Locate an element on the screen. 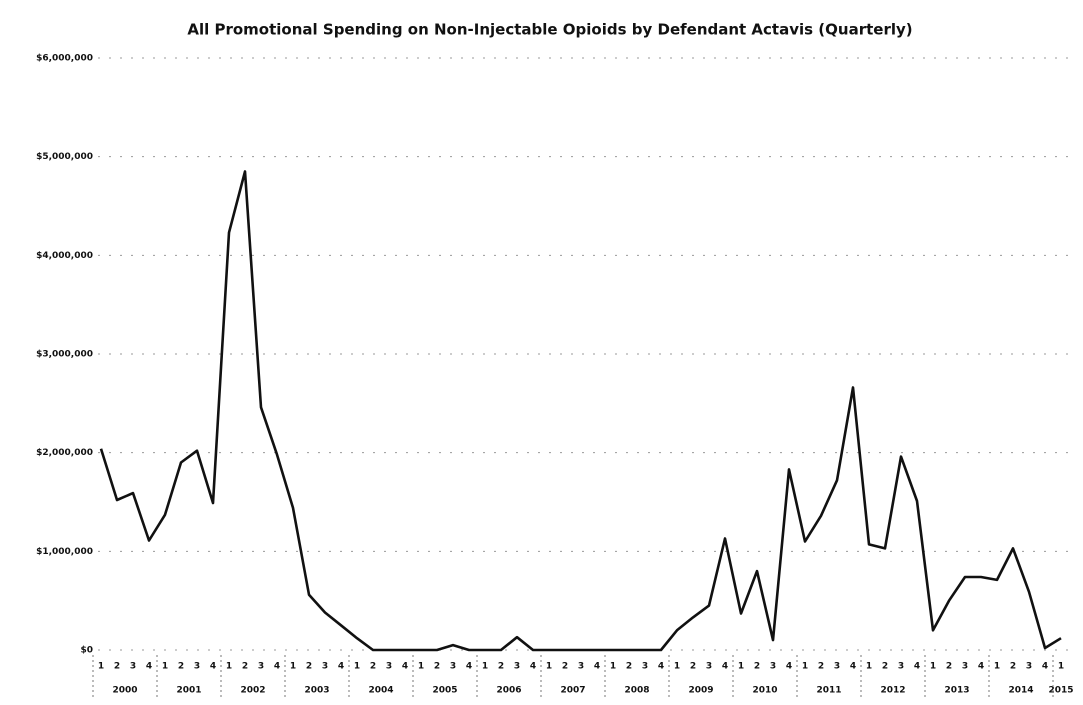 Image resolution: width=1083 pixels, height=705 pixels. year-label: 2011 is located at coordinates (828, 691).